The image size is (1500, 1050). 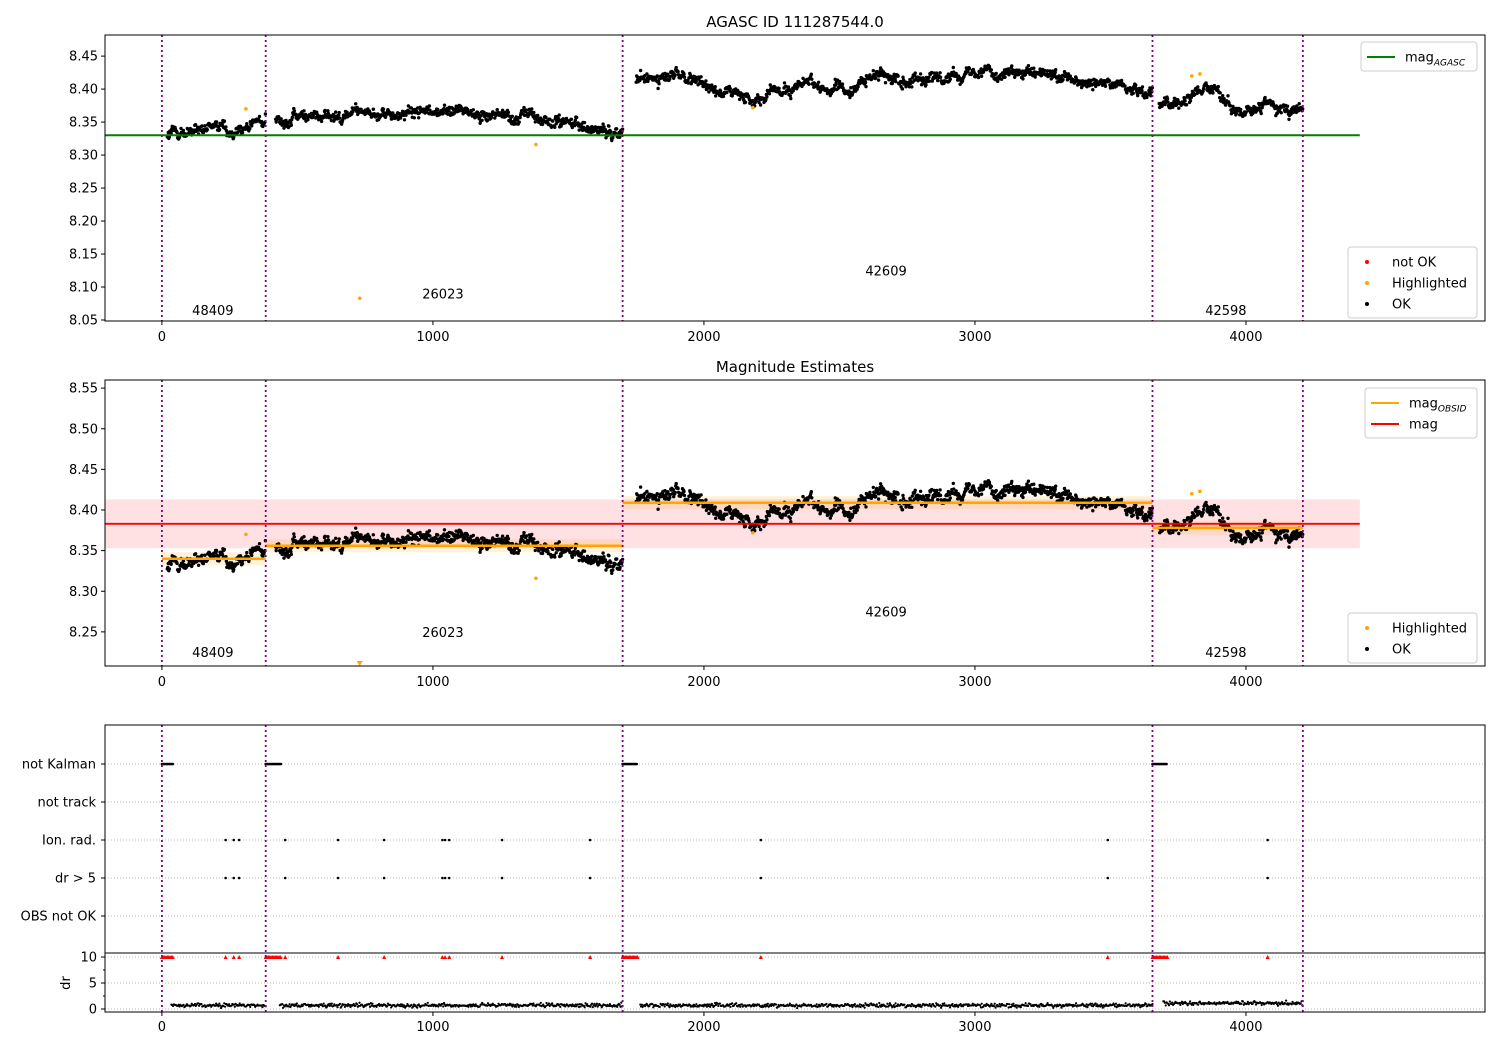 What do you see at coordinates (83, 123) in the screenshot?
I see `y-tick-label: 8.35` at bounding box center [83, 123].